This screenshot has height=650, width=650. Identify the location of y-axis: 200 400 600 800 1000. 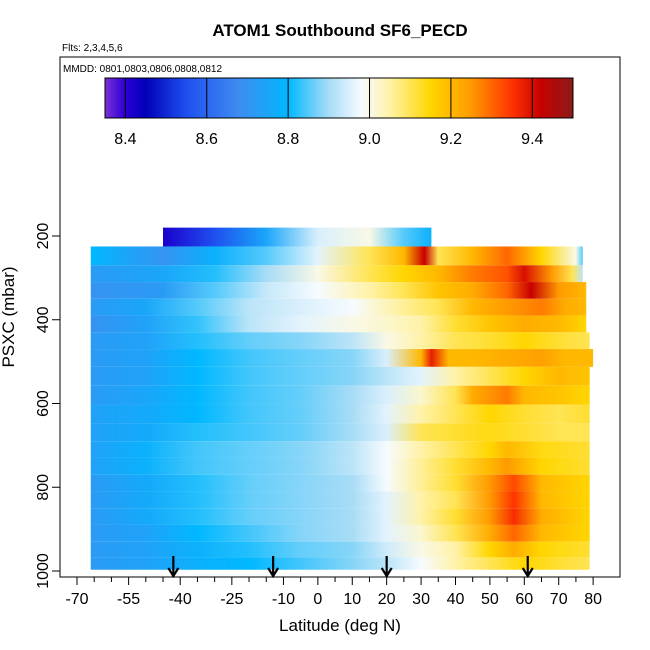
(48, 406).